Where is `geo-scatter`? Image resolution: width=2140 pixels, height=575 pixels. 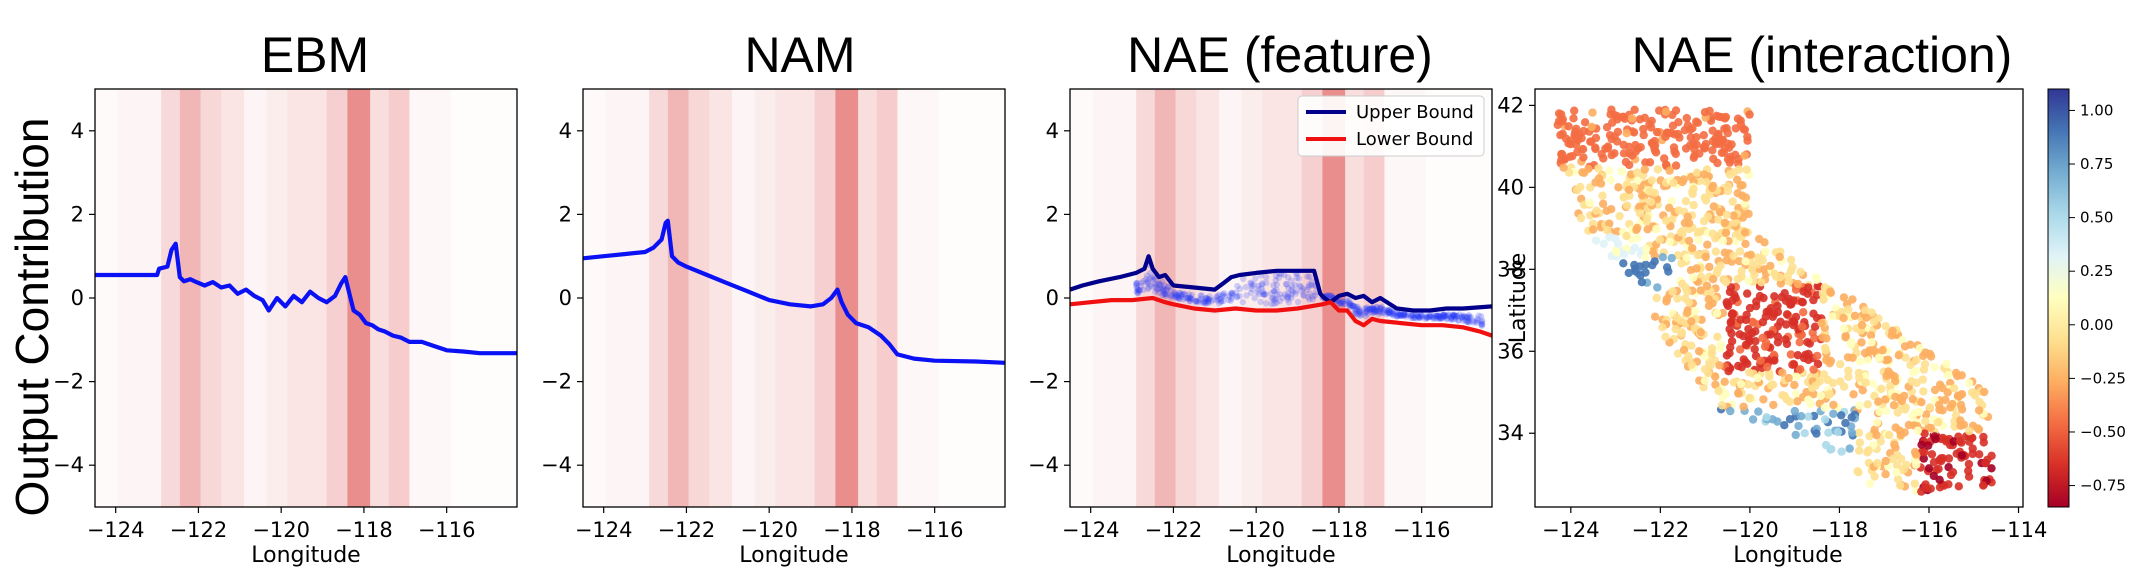 geo-scatter is located at coordinates (1774, 300).